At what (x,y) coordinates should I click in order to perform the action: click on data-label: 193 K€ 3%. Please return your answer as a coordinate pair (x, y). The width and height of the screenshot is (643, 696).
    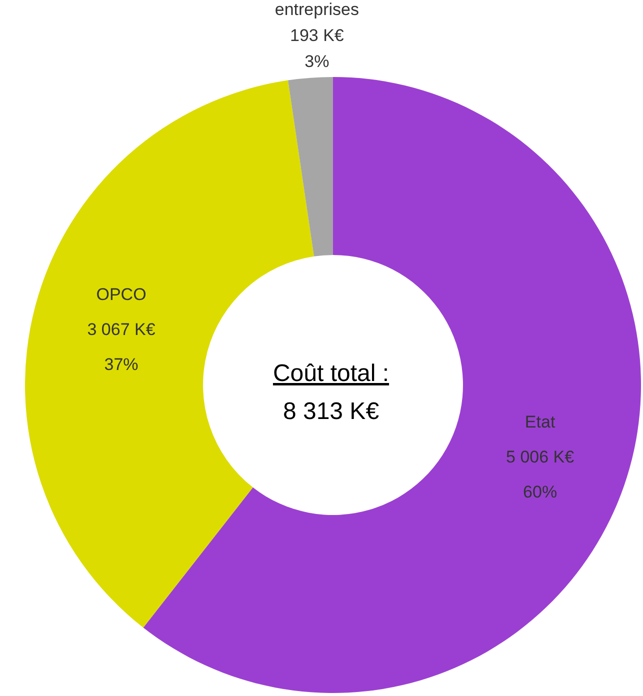
    Looking at the image, I should click on (317, 48).